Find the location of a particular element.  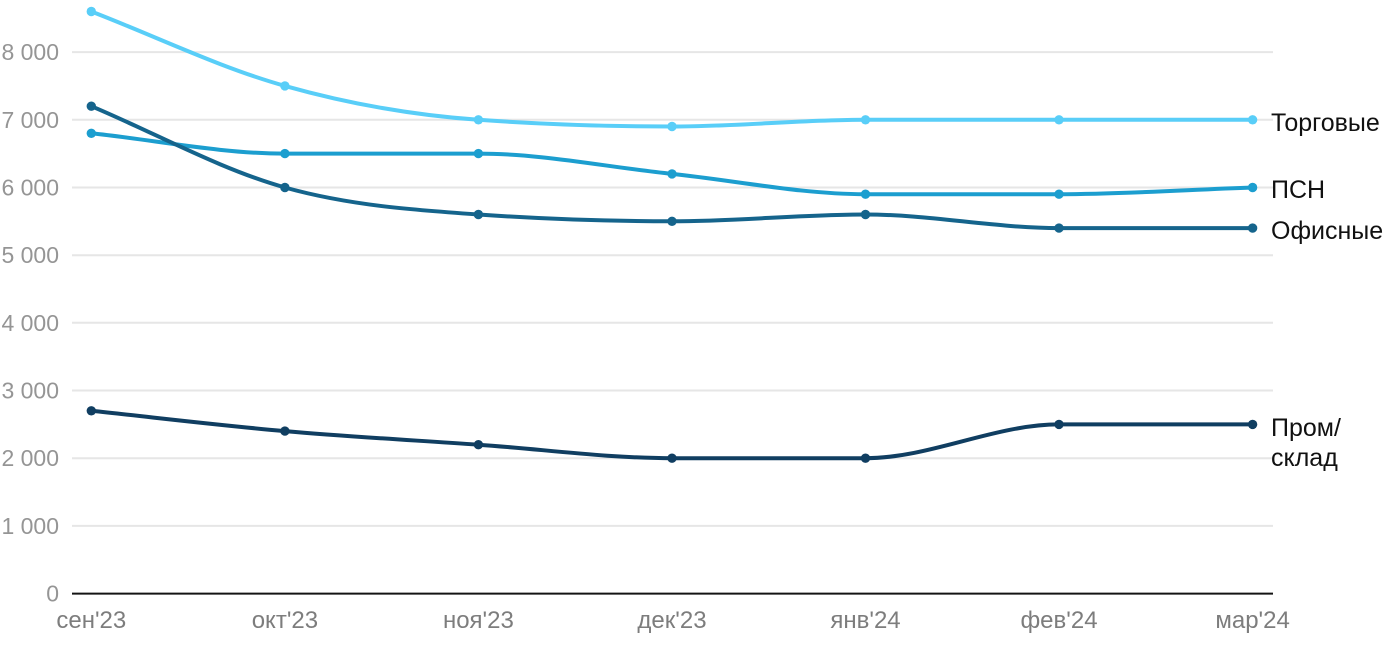

svg-text: Офисные is located at coordinates (1327, 231).